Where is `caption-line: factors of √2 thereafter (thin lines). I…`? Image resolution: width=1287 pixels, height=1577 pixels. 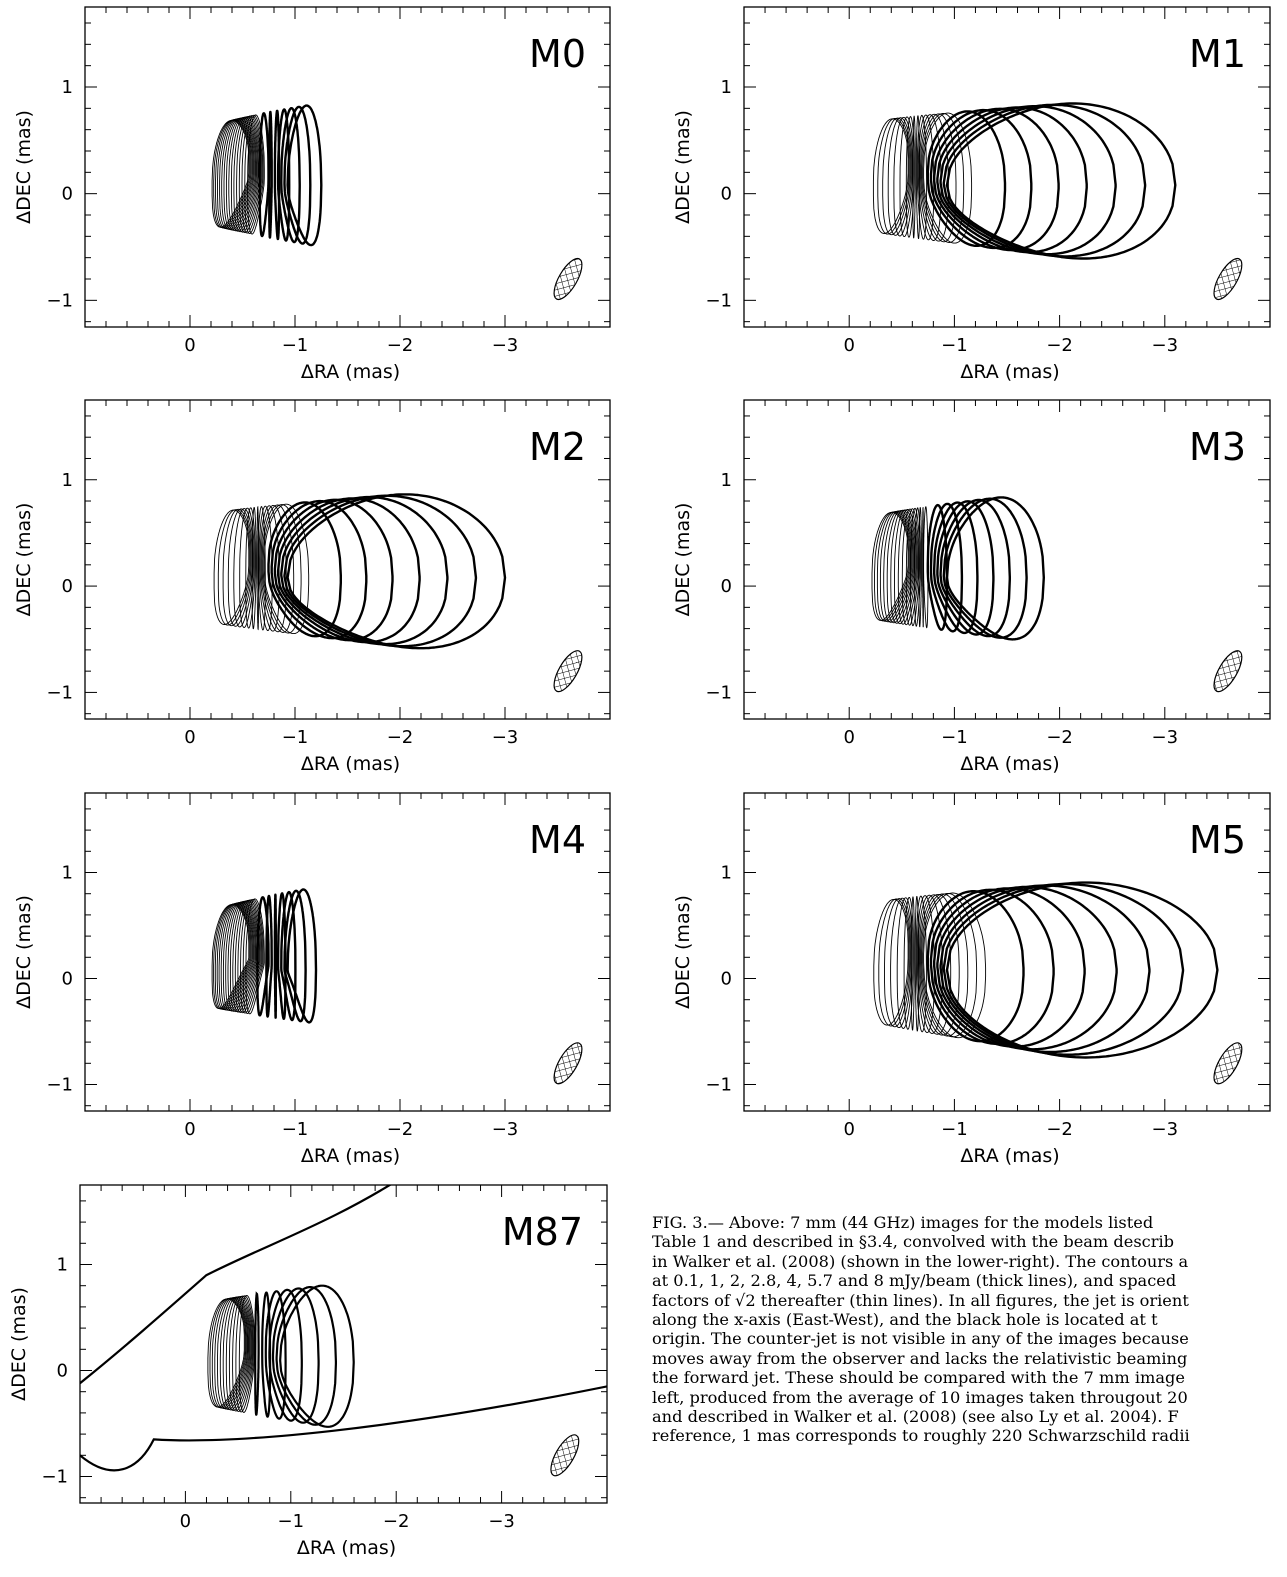
caption-line: factors of √2 thereafter (thin lines). I… is located at coordinates (920, 1300).